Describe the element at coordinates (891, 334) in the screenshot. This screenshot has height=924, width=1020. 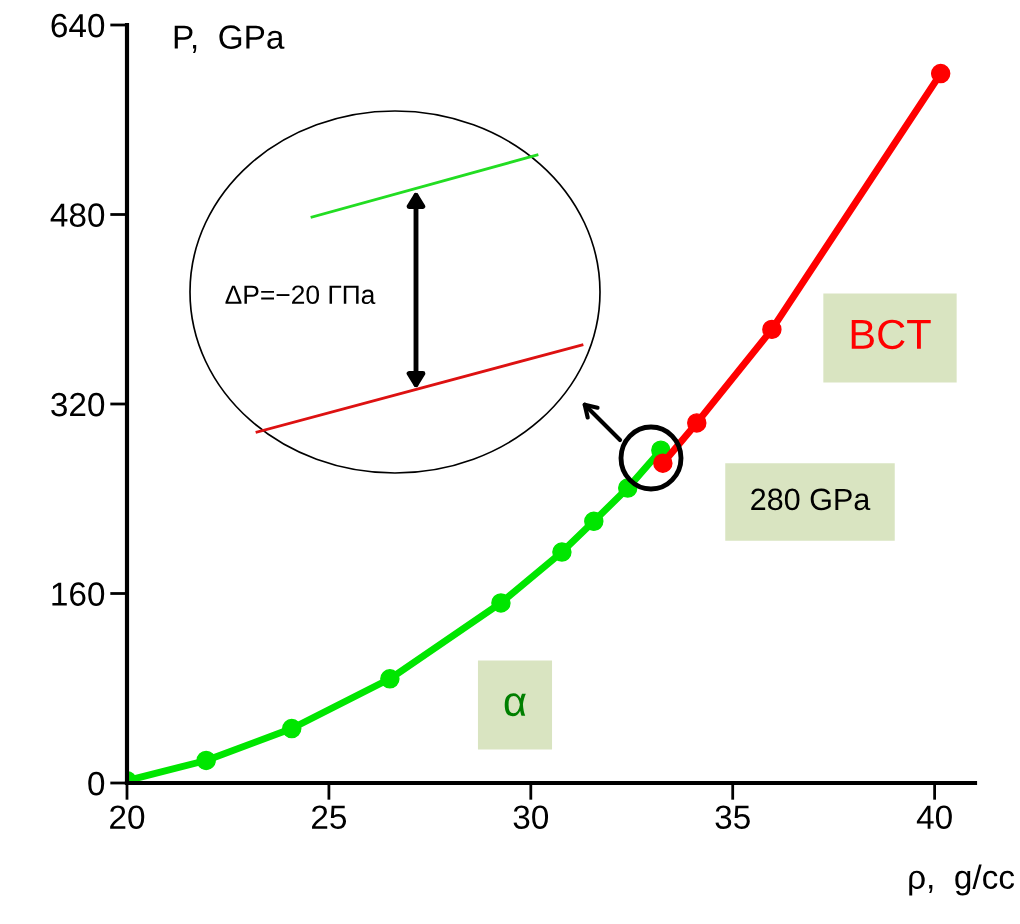
I see `series-label: BCT` at that location.